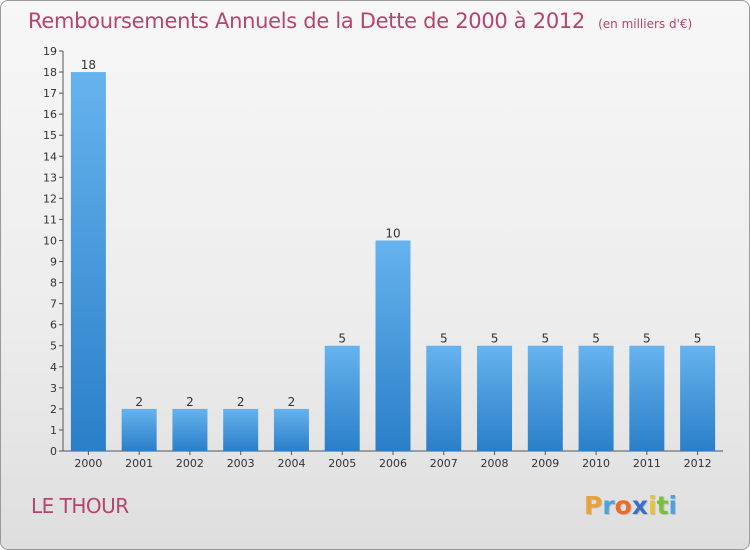  What do you see at coordinates (53, 262) in the screenshot?
I see `y-tick-label: 9` at bounding box center [53, 262].